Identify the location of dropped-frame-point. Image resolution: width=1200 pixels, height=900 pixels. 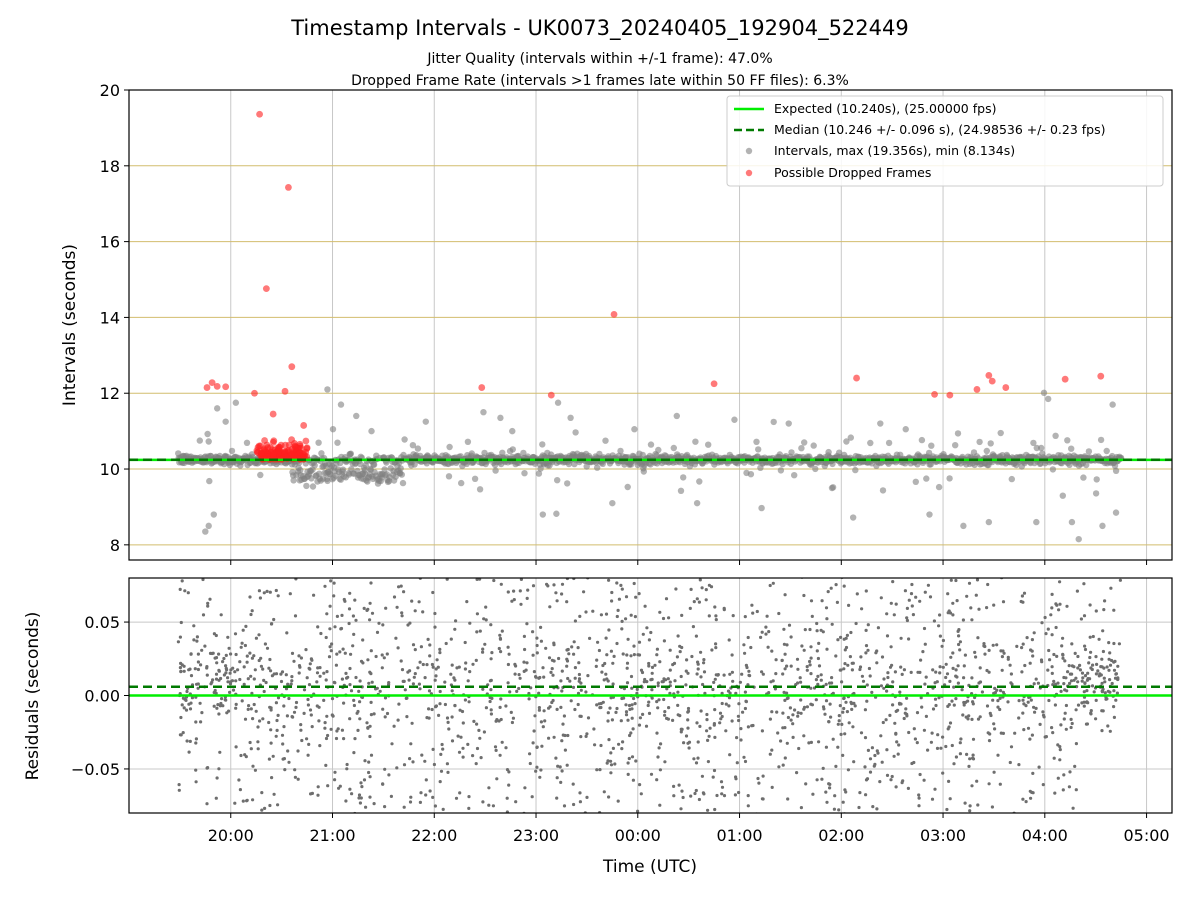
(273, 442).